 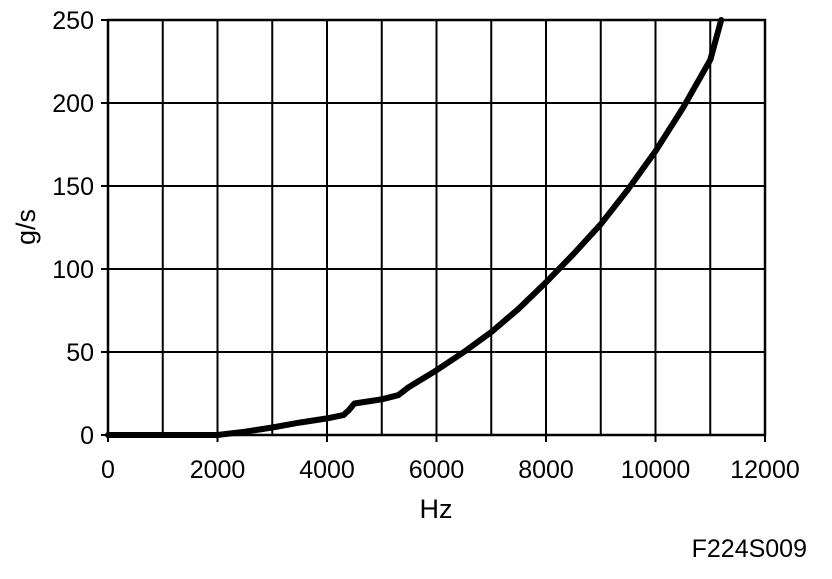 What do you see at coordinates (765, 470) in the screenshot?
I see `x-tick-label: 12000` at bounding box center [765, 470].